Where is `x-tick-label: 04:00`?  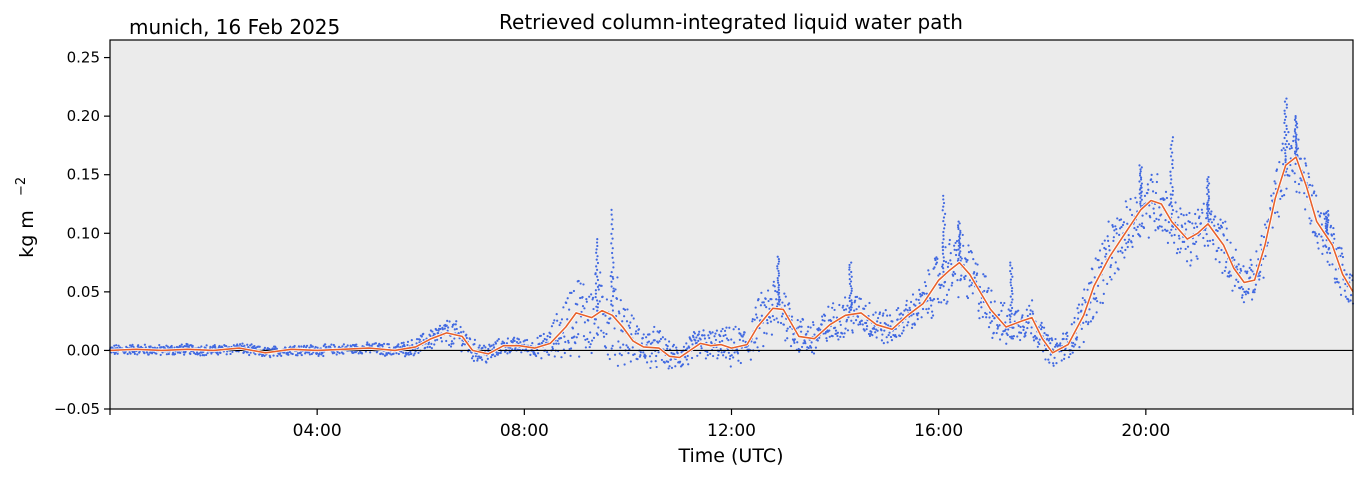 x-tick-label: 04:00 is located at coordinates (317, 431).